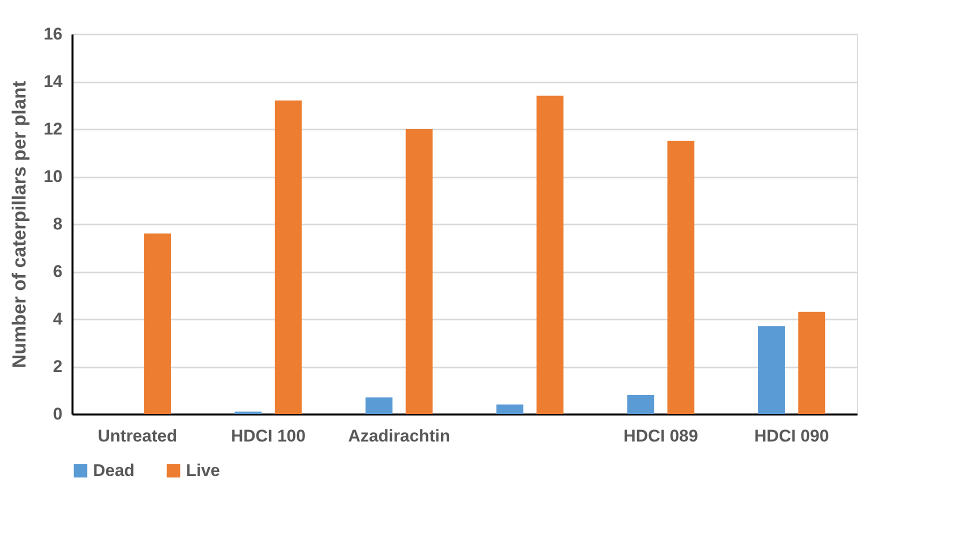  Describe the element at coordinates (399, 436) in the screenshot. I see `x-tick-label: Azadirachtin` at that location.